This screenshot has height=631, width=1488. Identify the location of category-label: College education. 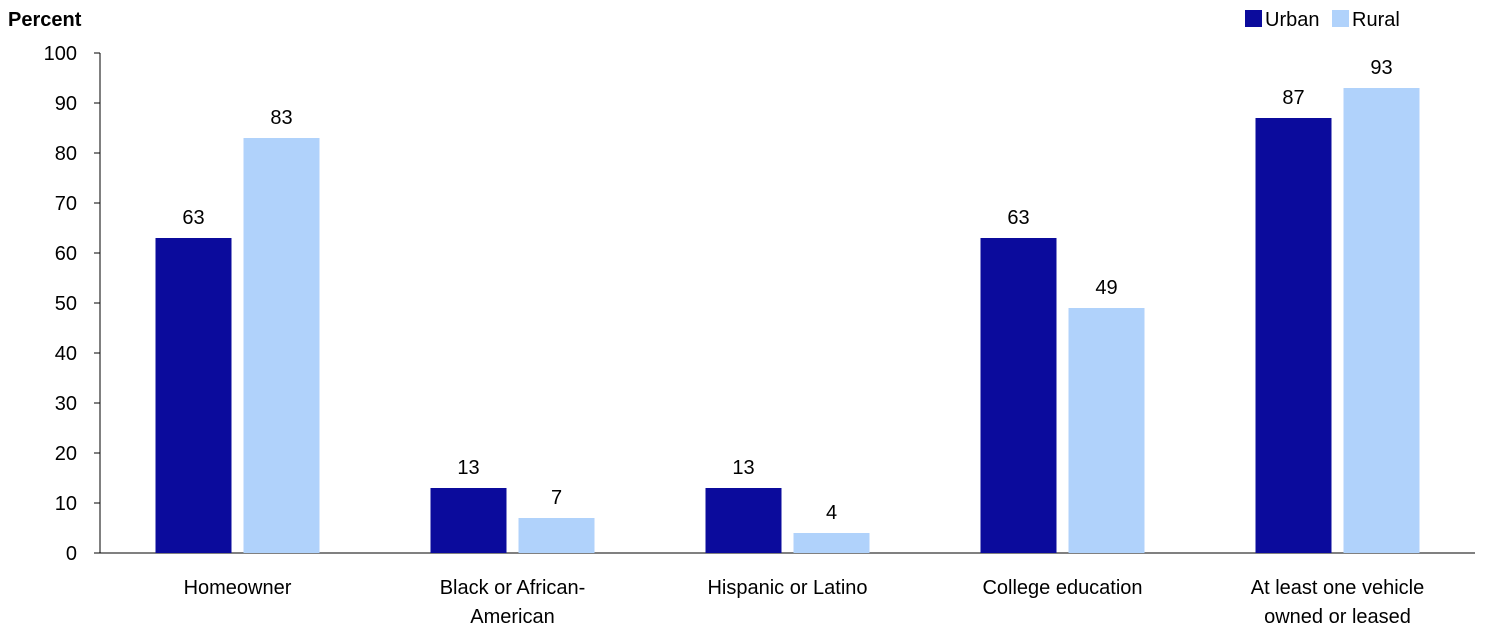
(1062, 588).